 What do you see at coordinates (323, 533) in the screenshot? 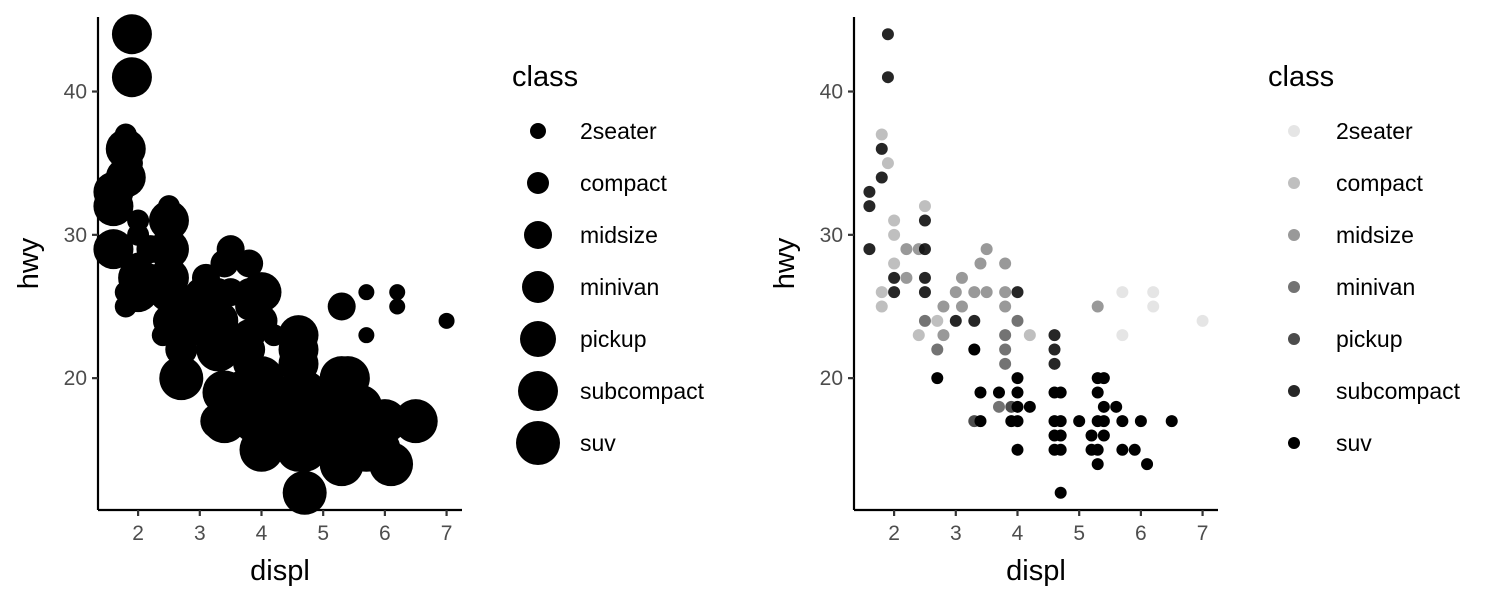
I see `x-tick-label: 5` at bounding box center [323, 533].